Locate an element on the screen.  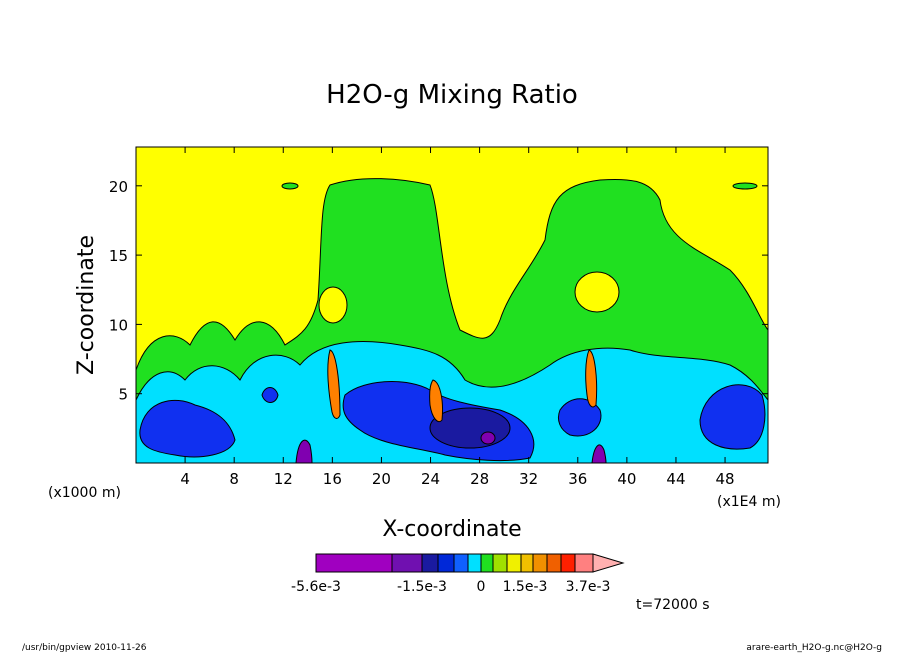
colorbar is located at coordinates (470, 563).